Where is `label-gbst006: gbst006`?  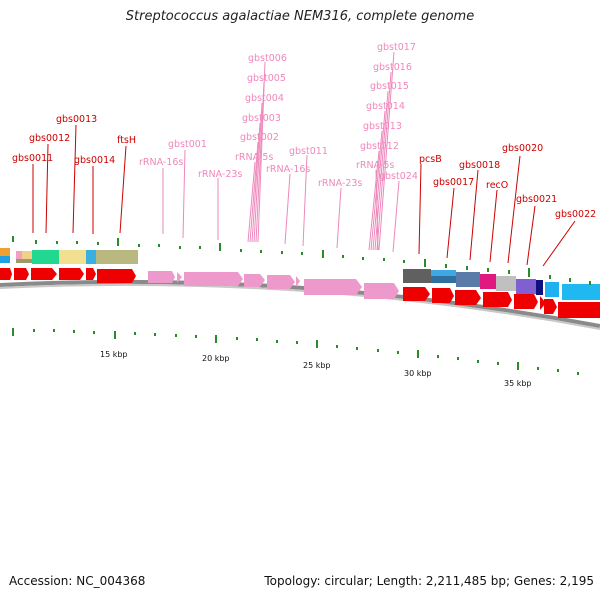 label-gbst006: gbst006 is located at coordinates (267, 58).